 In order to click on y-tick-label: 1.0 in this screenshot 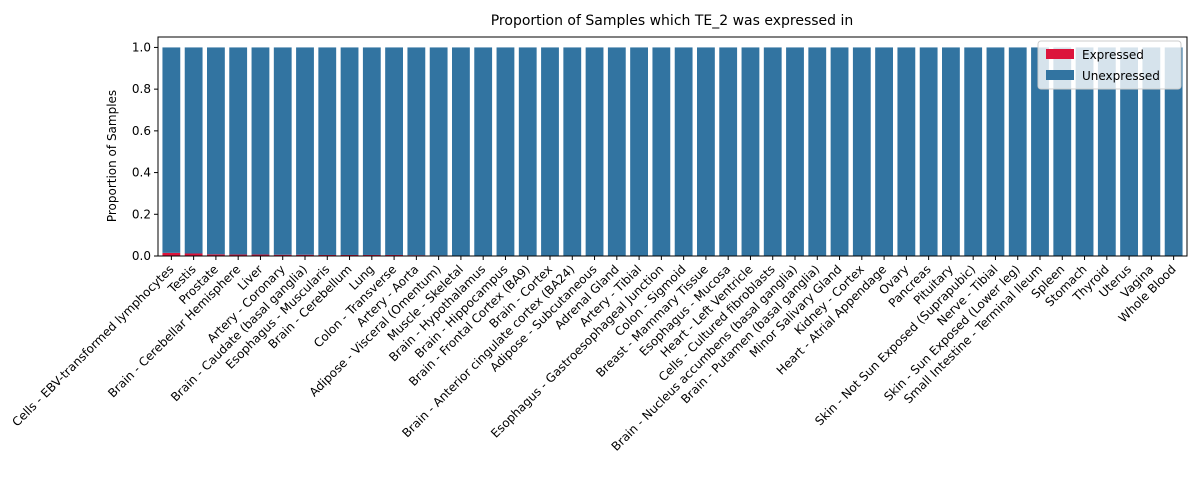, I will do `click(141, 47)`.